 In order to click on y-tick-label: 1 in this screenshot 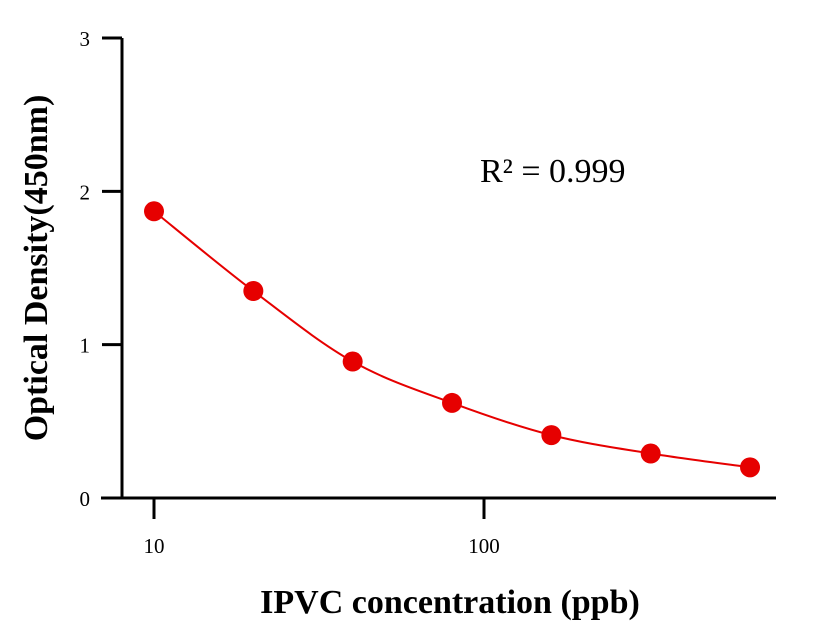, I will do `click(85, 346)`.